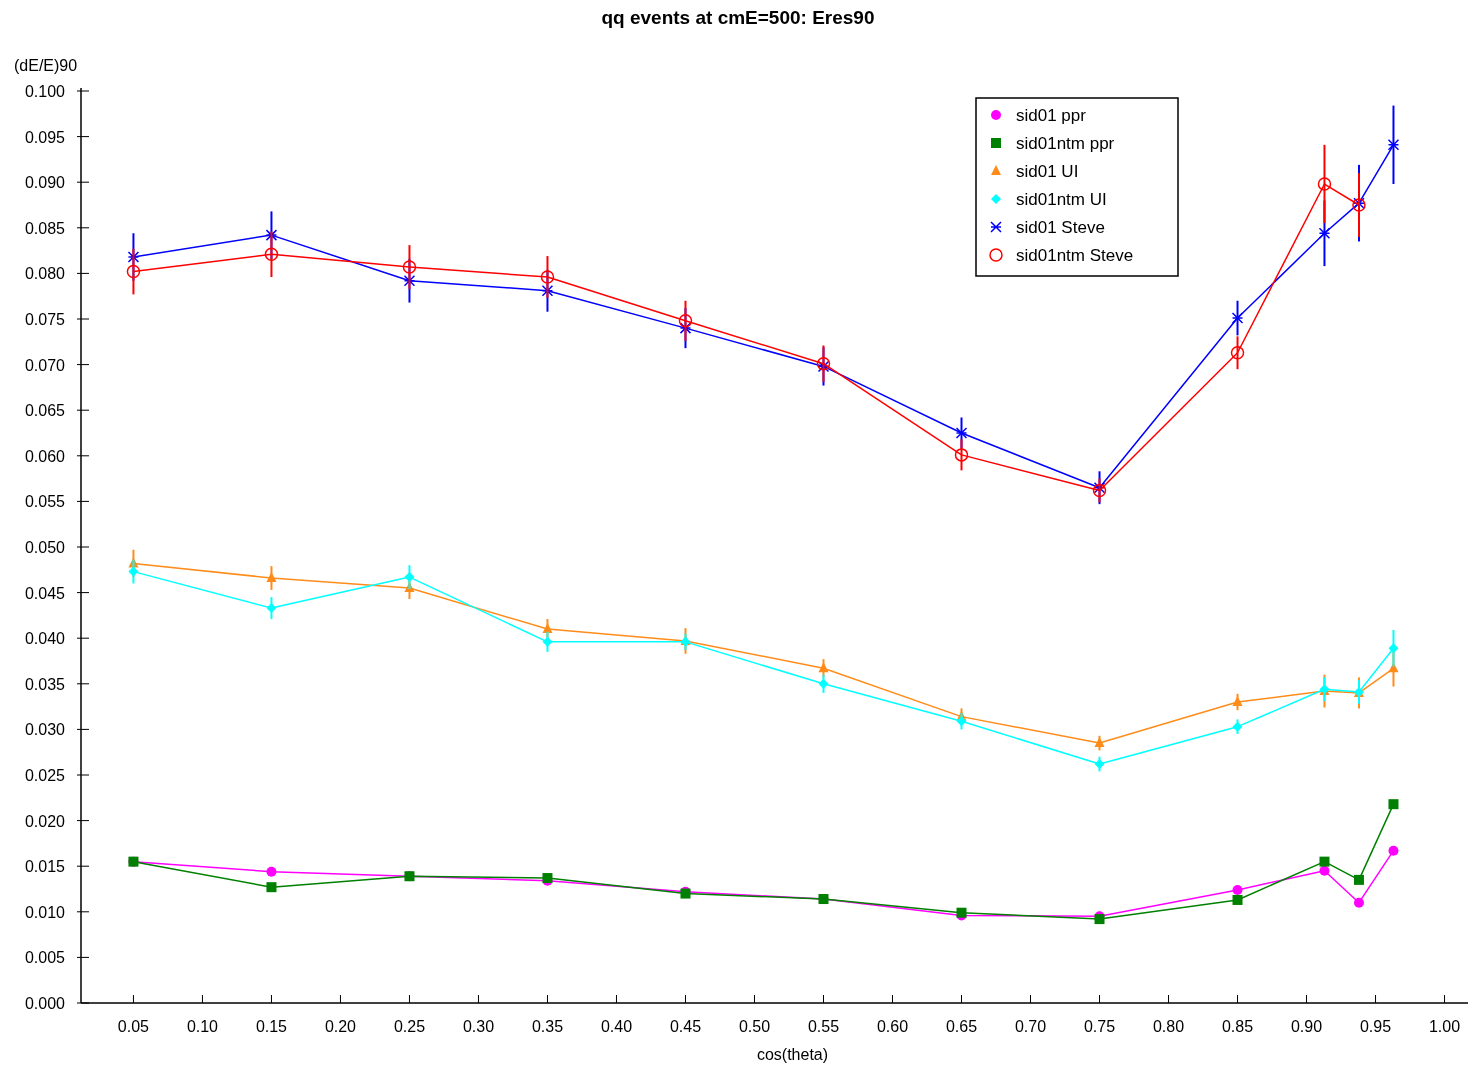 The width and height of the screenshot is (1472, 1066). Describe the element at coordinates (45, 730) in the screenshot. I see `y-tick-label: 0.030` at that location.